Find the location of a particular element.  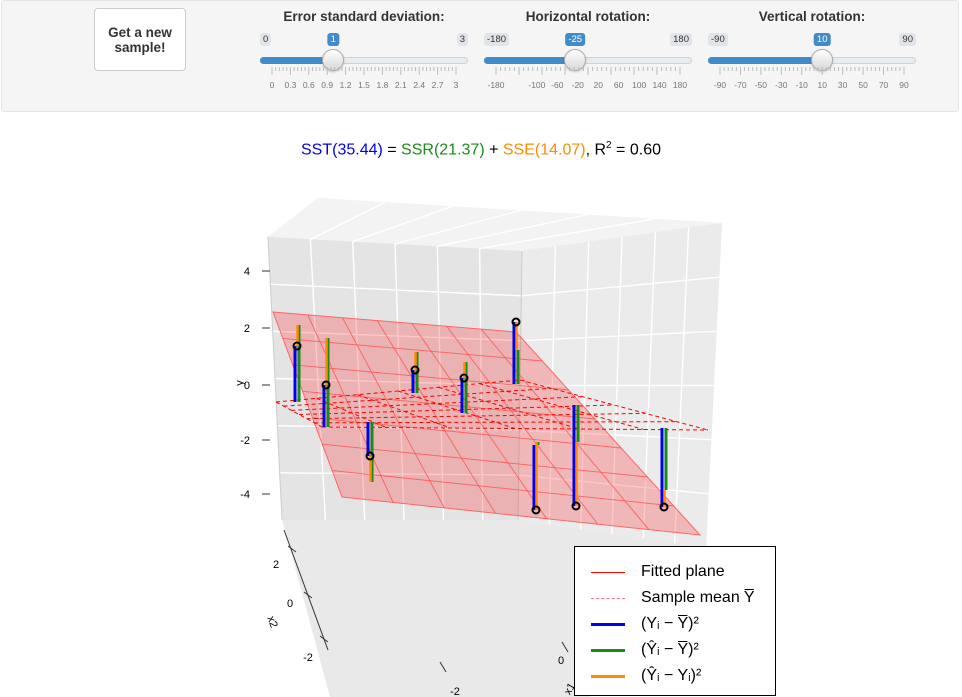

slider-tick-label: 50 is located at coordinates (863, 85).